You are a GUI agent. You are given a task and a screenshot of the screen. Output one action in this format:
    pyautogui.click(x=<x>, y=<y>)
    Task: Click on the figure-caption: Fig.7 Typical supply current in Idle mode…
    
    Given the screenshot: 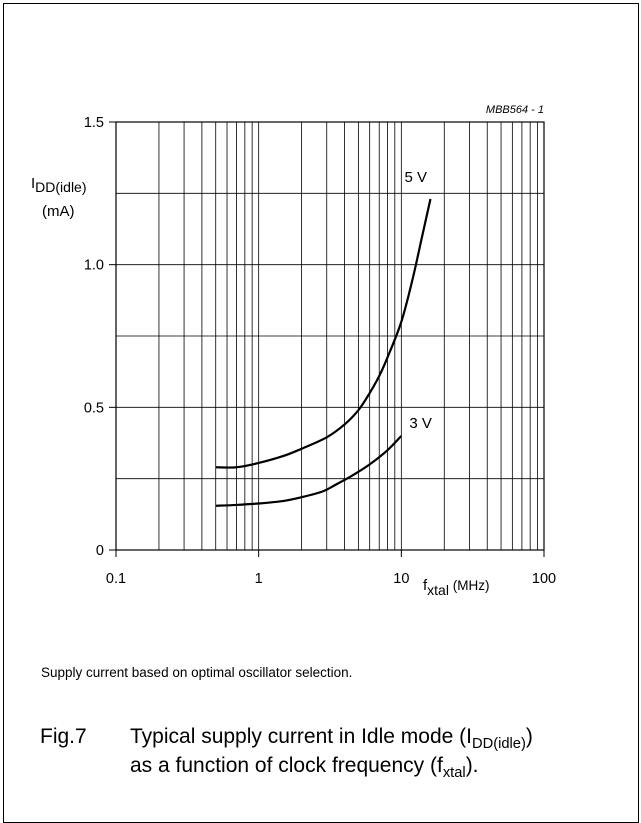 What is the action you would take?
    pyautogui.click(x=286, y=751)
    